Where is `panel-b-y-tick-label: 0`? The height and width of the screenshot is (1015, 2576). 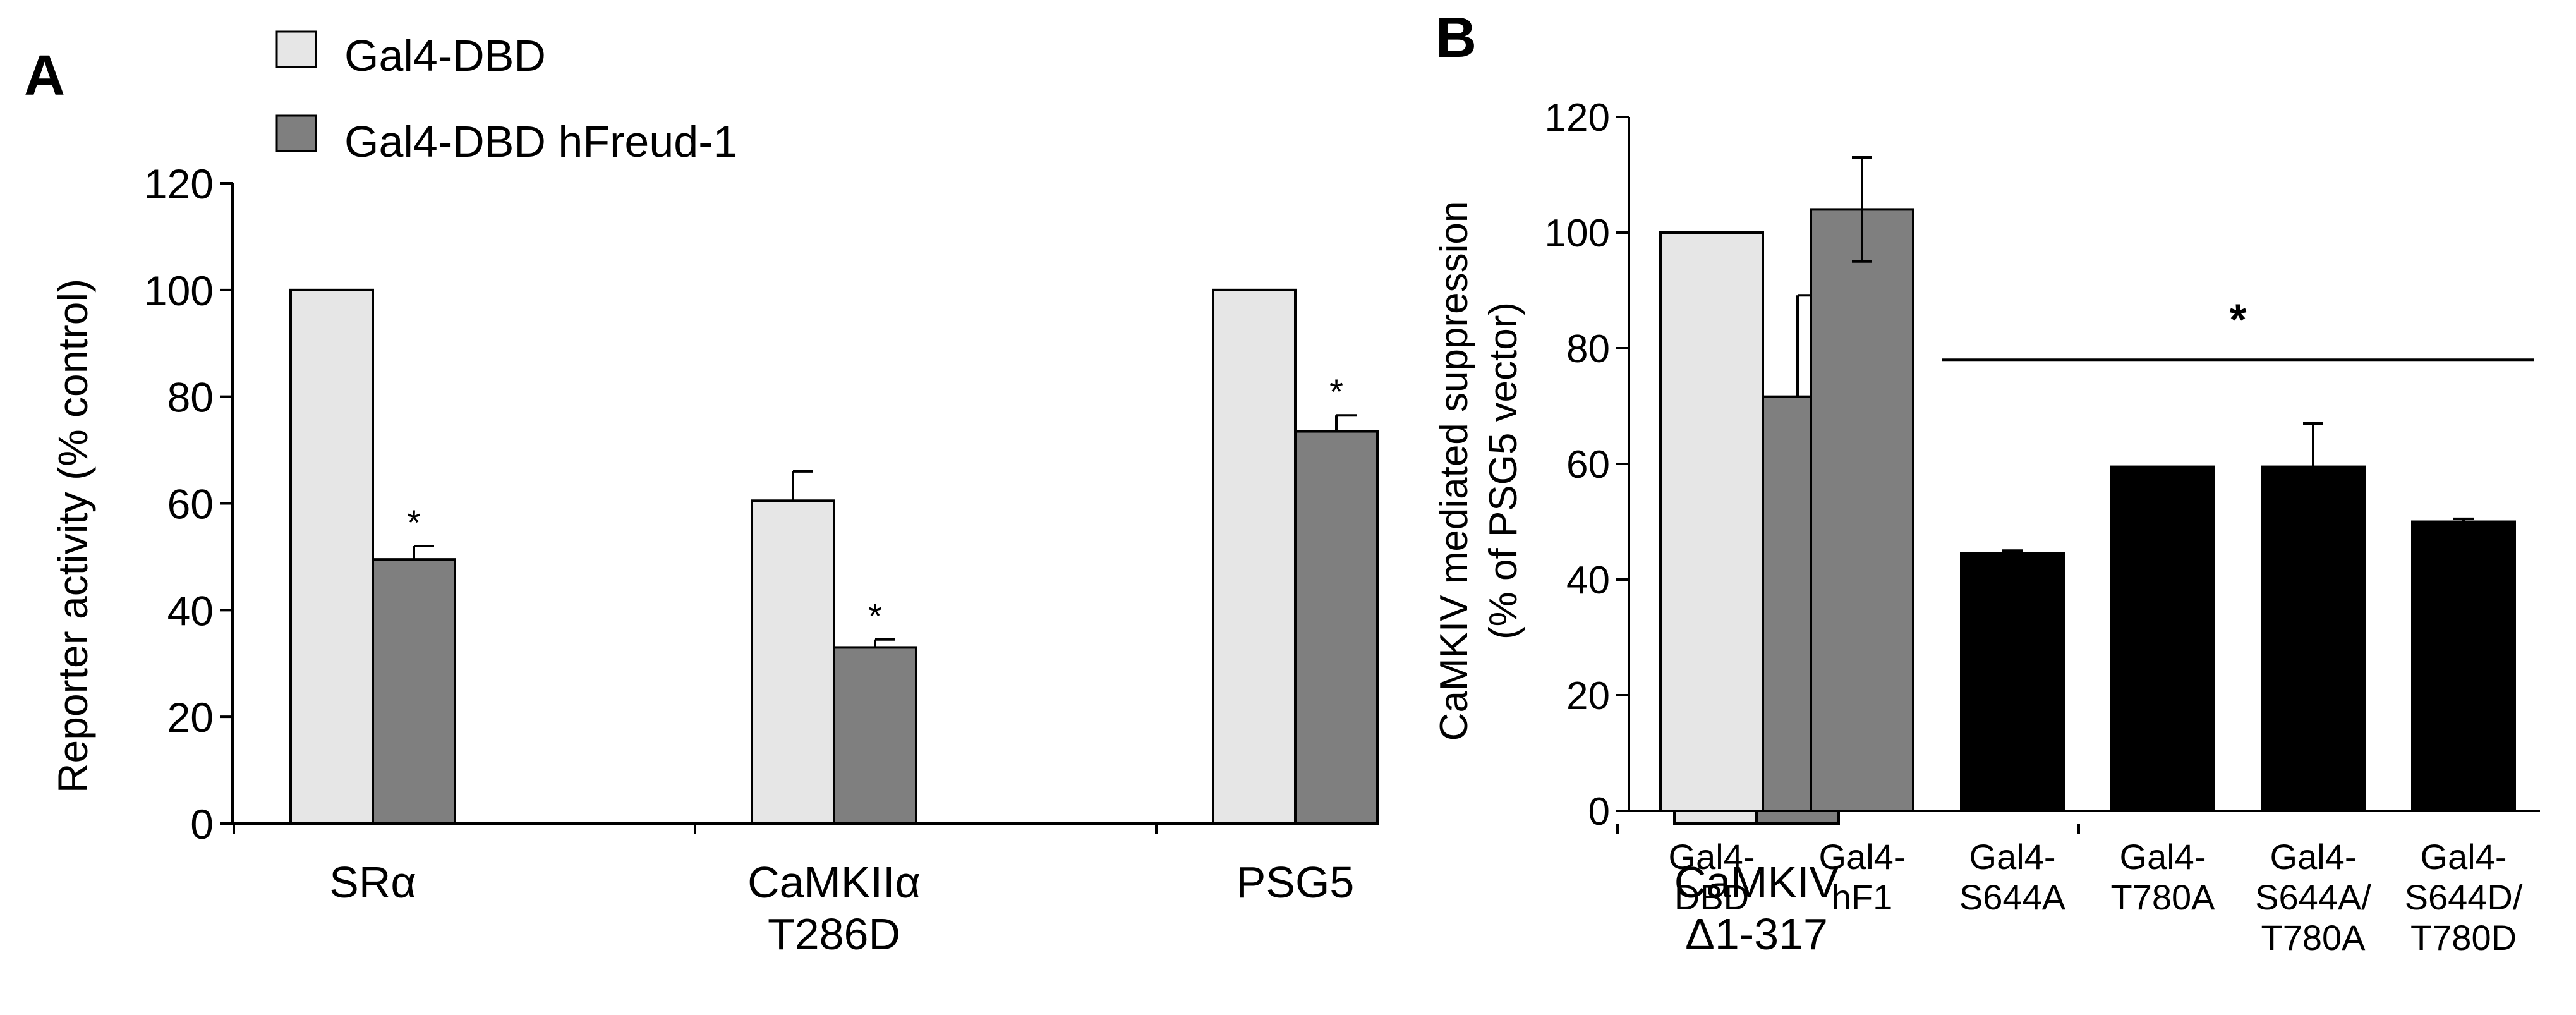 panel-b-y-tick-label: 0 is located at coordinates (1599, 812).